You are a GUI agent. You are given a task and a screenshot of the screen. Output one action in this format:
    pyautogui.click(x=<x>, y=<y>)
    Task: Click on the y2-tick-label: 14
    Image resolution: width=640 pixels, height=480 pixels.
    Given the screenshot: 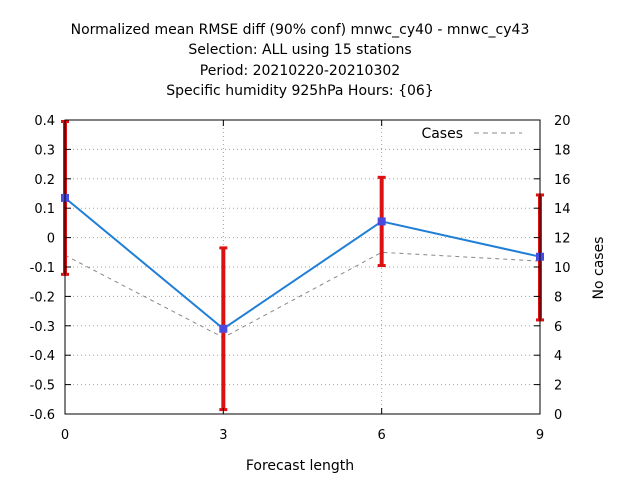 What is the action you would take?
    pyautogui.click(x=562, y=209)
    